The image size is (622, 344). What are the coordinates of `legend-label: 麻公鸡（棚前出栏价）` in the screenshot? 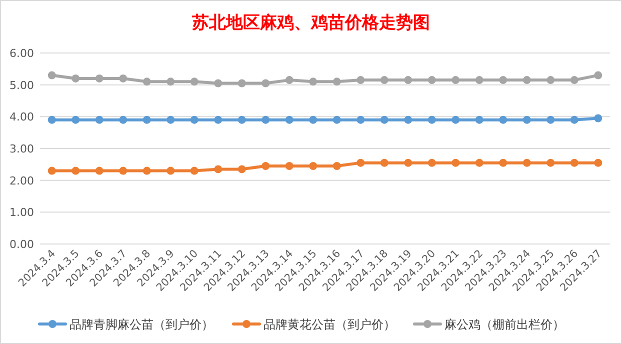 It's located at (504, 325).